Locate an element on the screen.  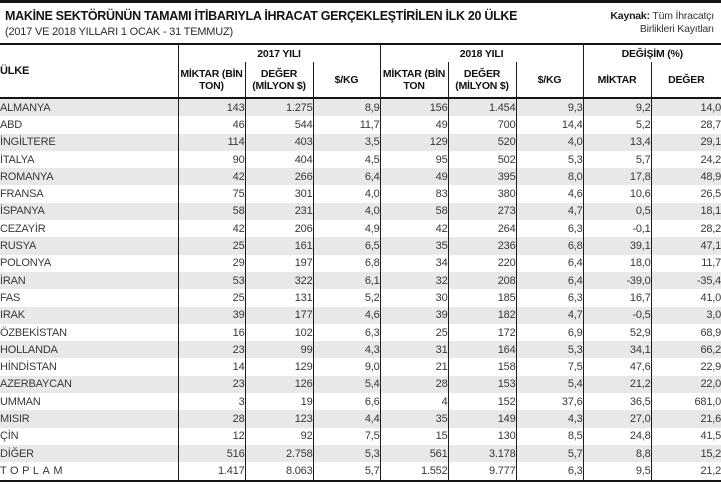
value-cell: 6,4 is located at coordinates (549, 263).